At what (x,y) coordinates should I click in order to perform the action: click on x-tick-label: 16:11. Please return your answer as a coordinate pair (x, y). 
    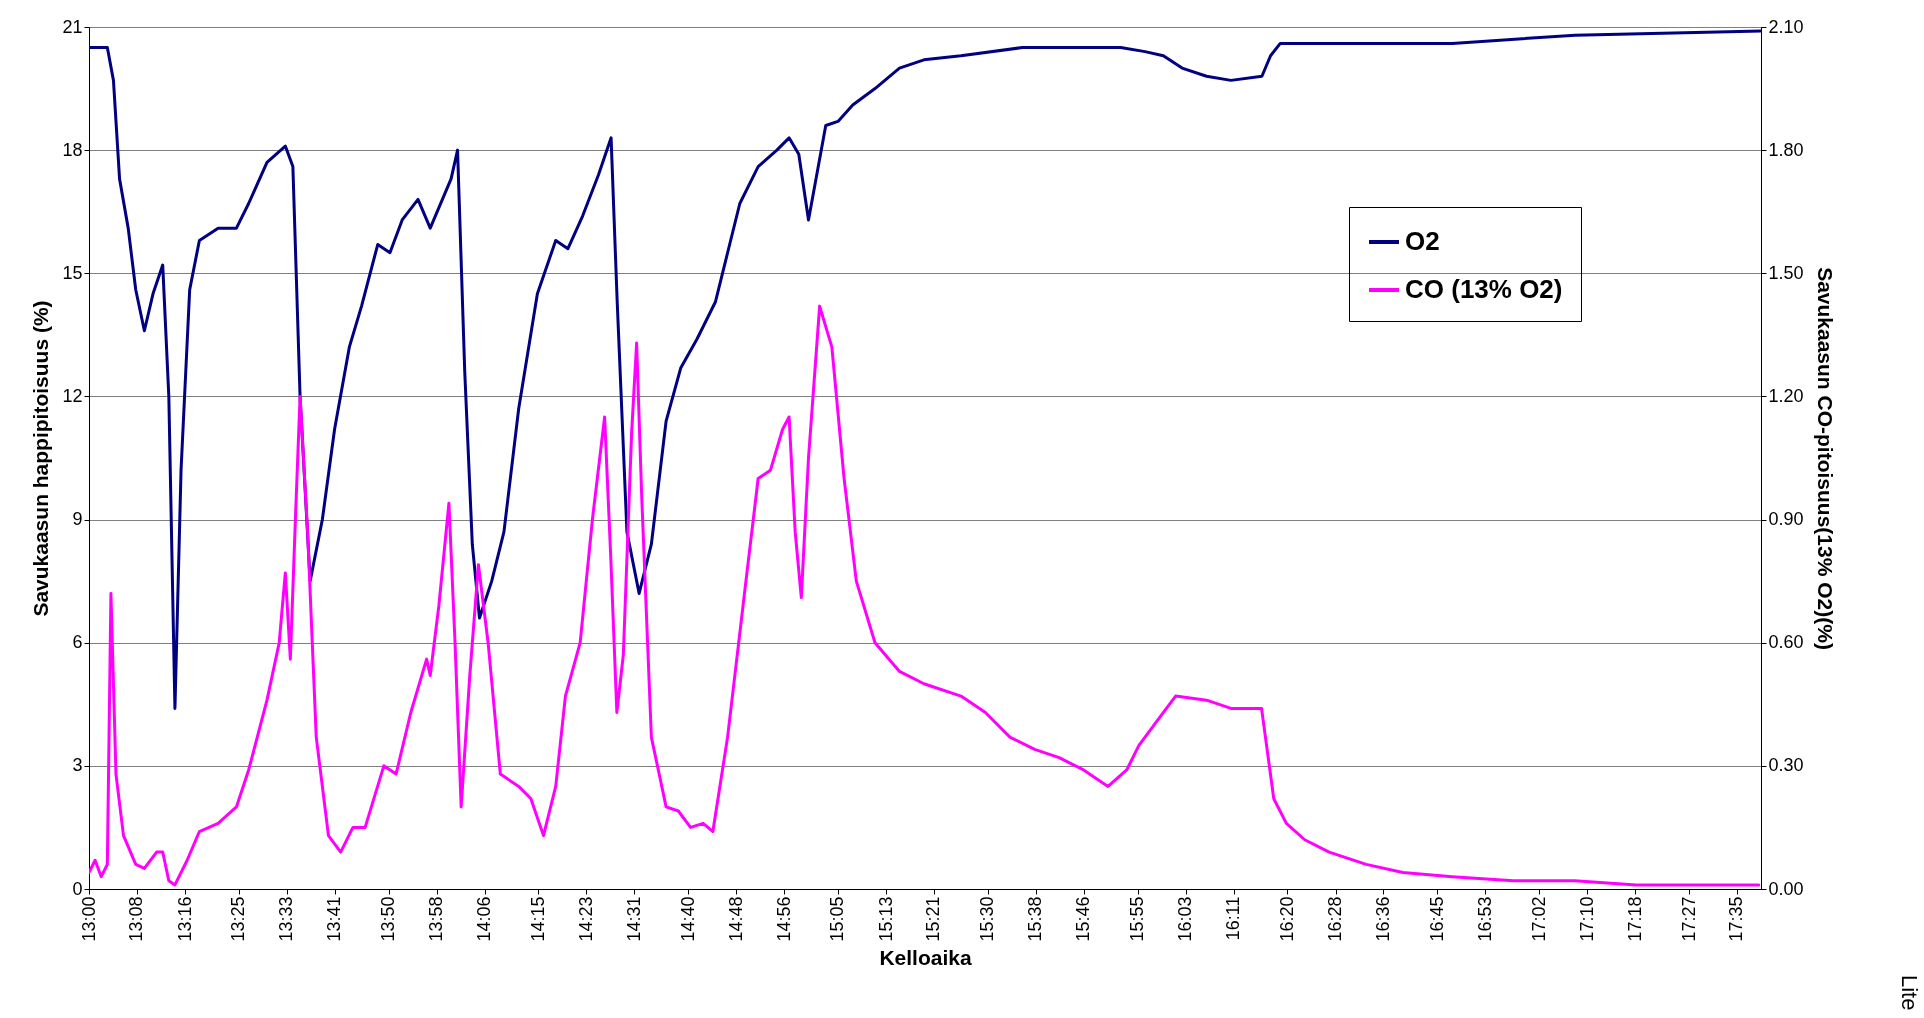
    Looking at the image, I should click on (1233, 918).